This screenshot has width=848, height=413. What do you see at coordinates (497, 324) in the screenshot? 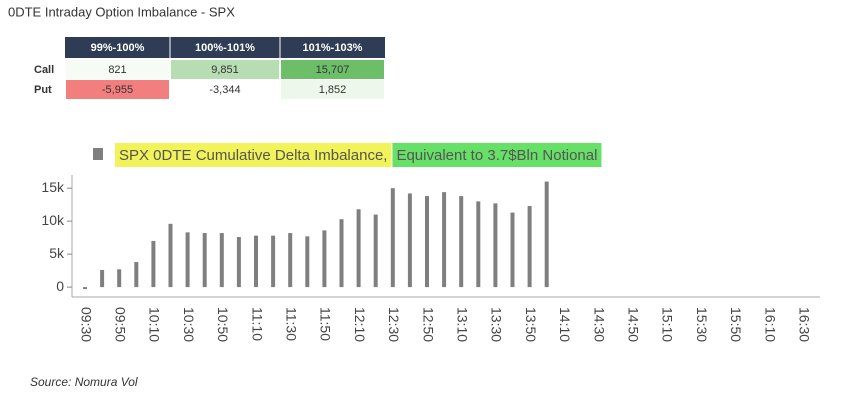
I see `x-tick-label: 13:30` at bounding box center [497, 324].